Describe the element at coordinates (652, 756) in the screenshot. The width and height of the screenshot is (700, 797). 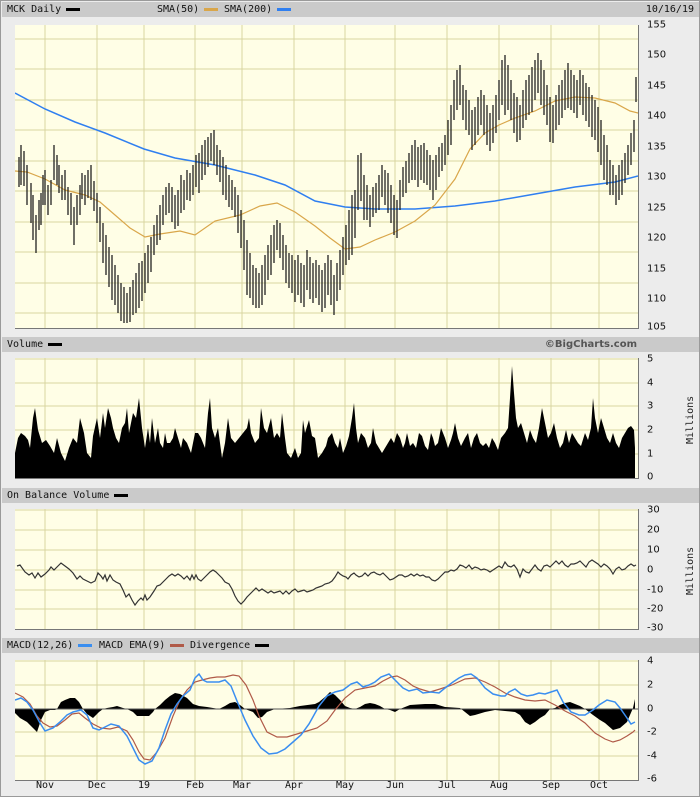
I see `macd-tick: -4` at that location.